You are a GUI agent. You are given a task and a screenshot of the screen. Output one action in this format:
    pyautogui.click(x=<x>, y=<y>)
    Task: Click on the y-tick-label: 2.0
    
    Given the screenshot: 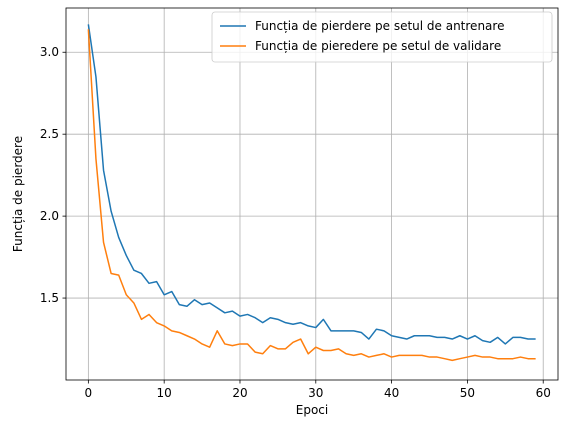 What is the action you would take?
    pyautogui.click(x=49, y=216)
    